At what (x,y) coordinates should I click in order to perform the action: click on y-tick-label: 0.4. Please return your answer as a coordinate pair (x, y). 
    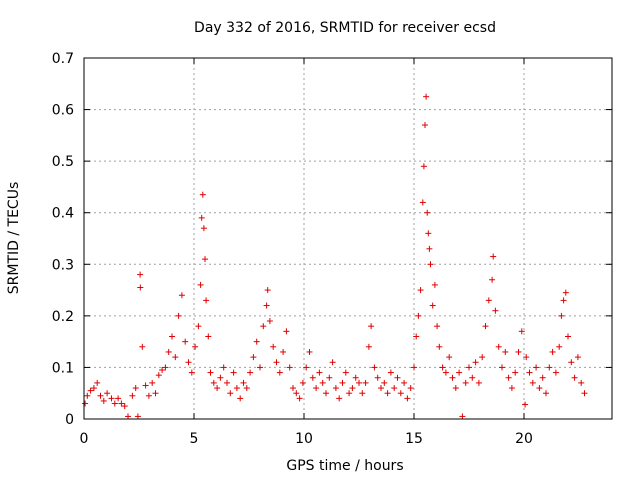
    Looking at the image, I should click on (63, 214).